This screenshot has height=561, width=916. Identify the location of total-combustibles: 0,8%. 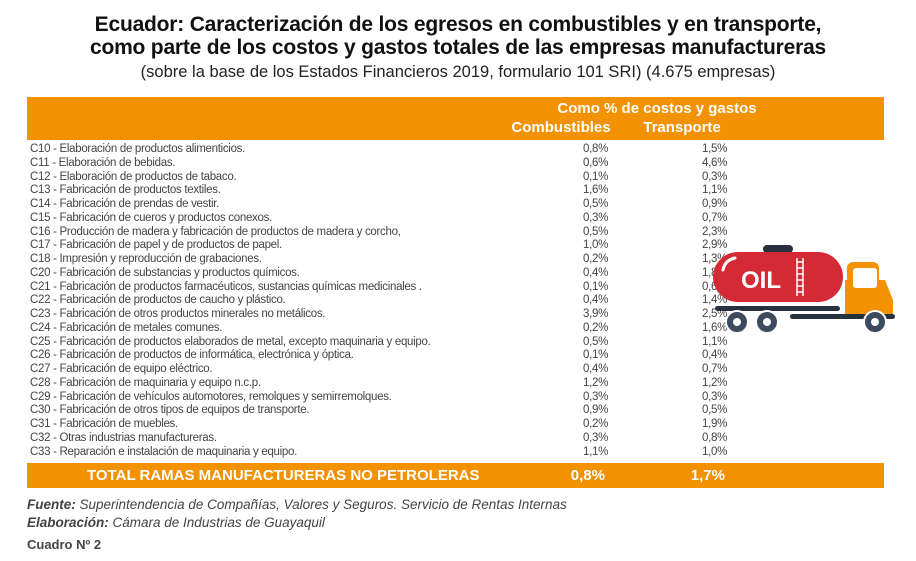
(587, 475).